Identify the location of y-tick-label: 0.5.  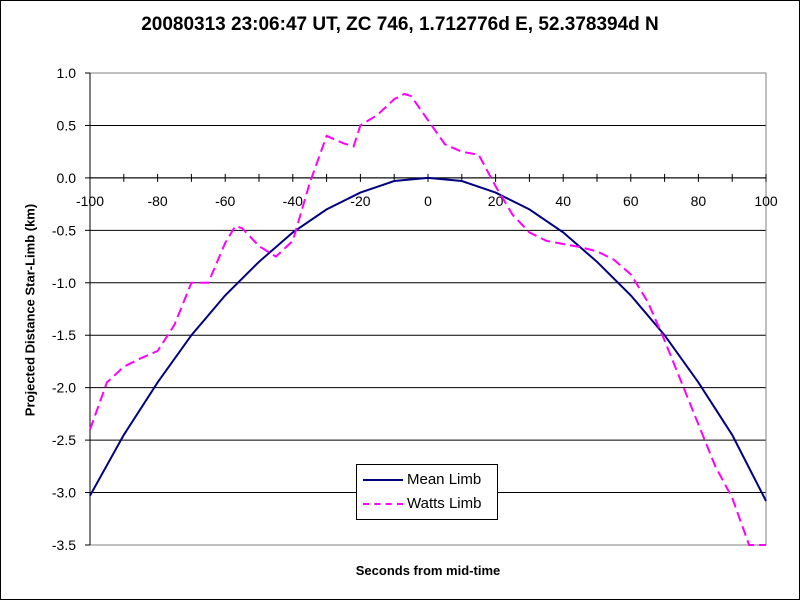
(67, 125).